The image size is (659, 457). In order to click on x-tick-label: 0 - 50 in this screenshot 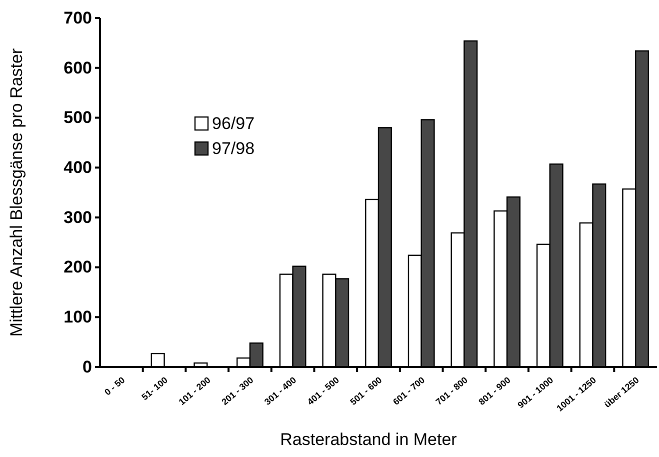, I will do `click(114, 386)`.